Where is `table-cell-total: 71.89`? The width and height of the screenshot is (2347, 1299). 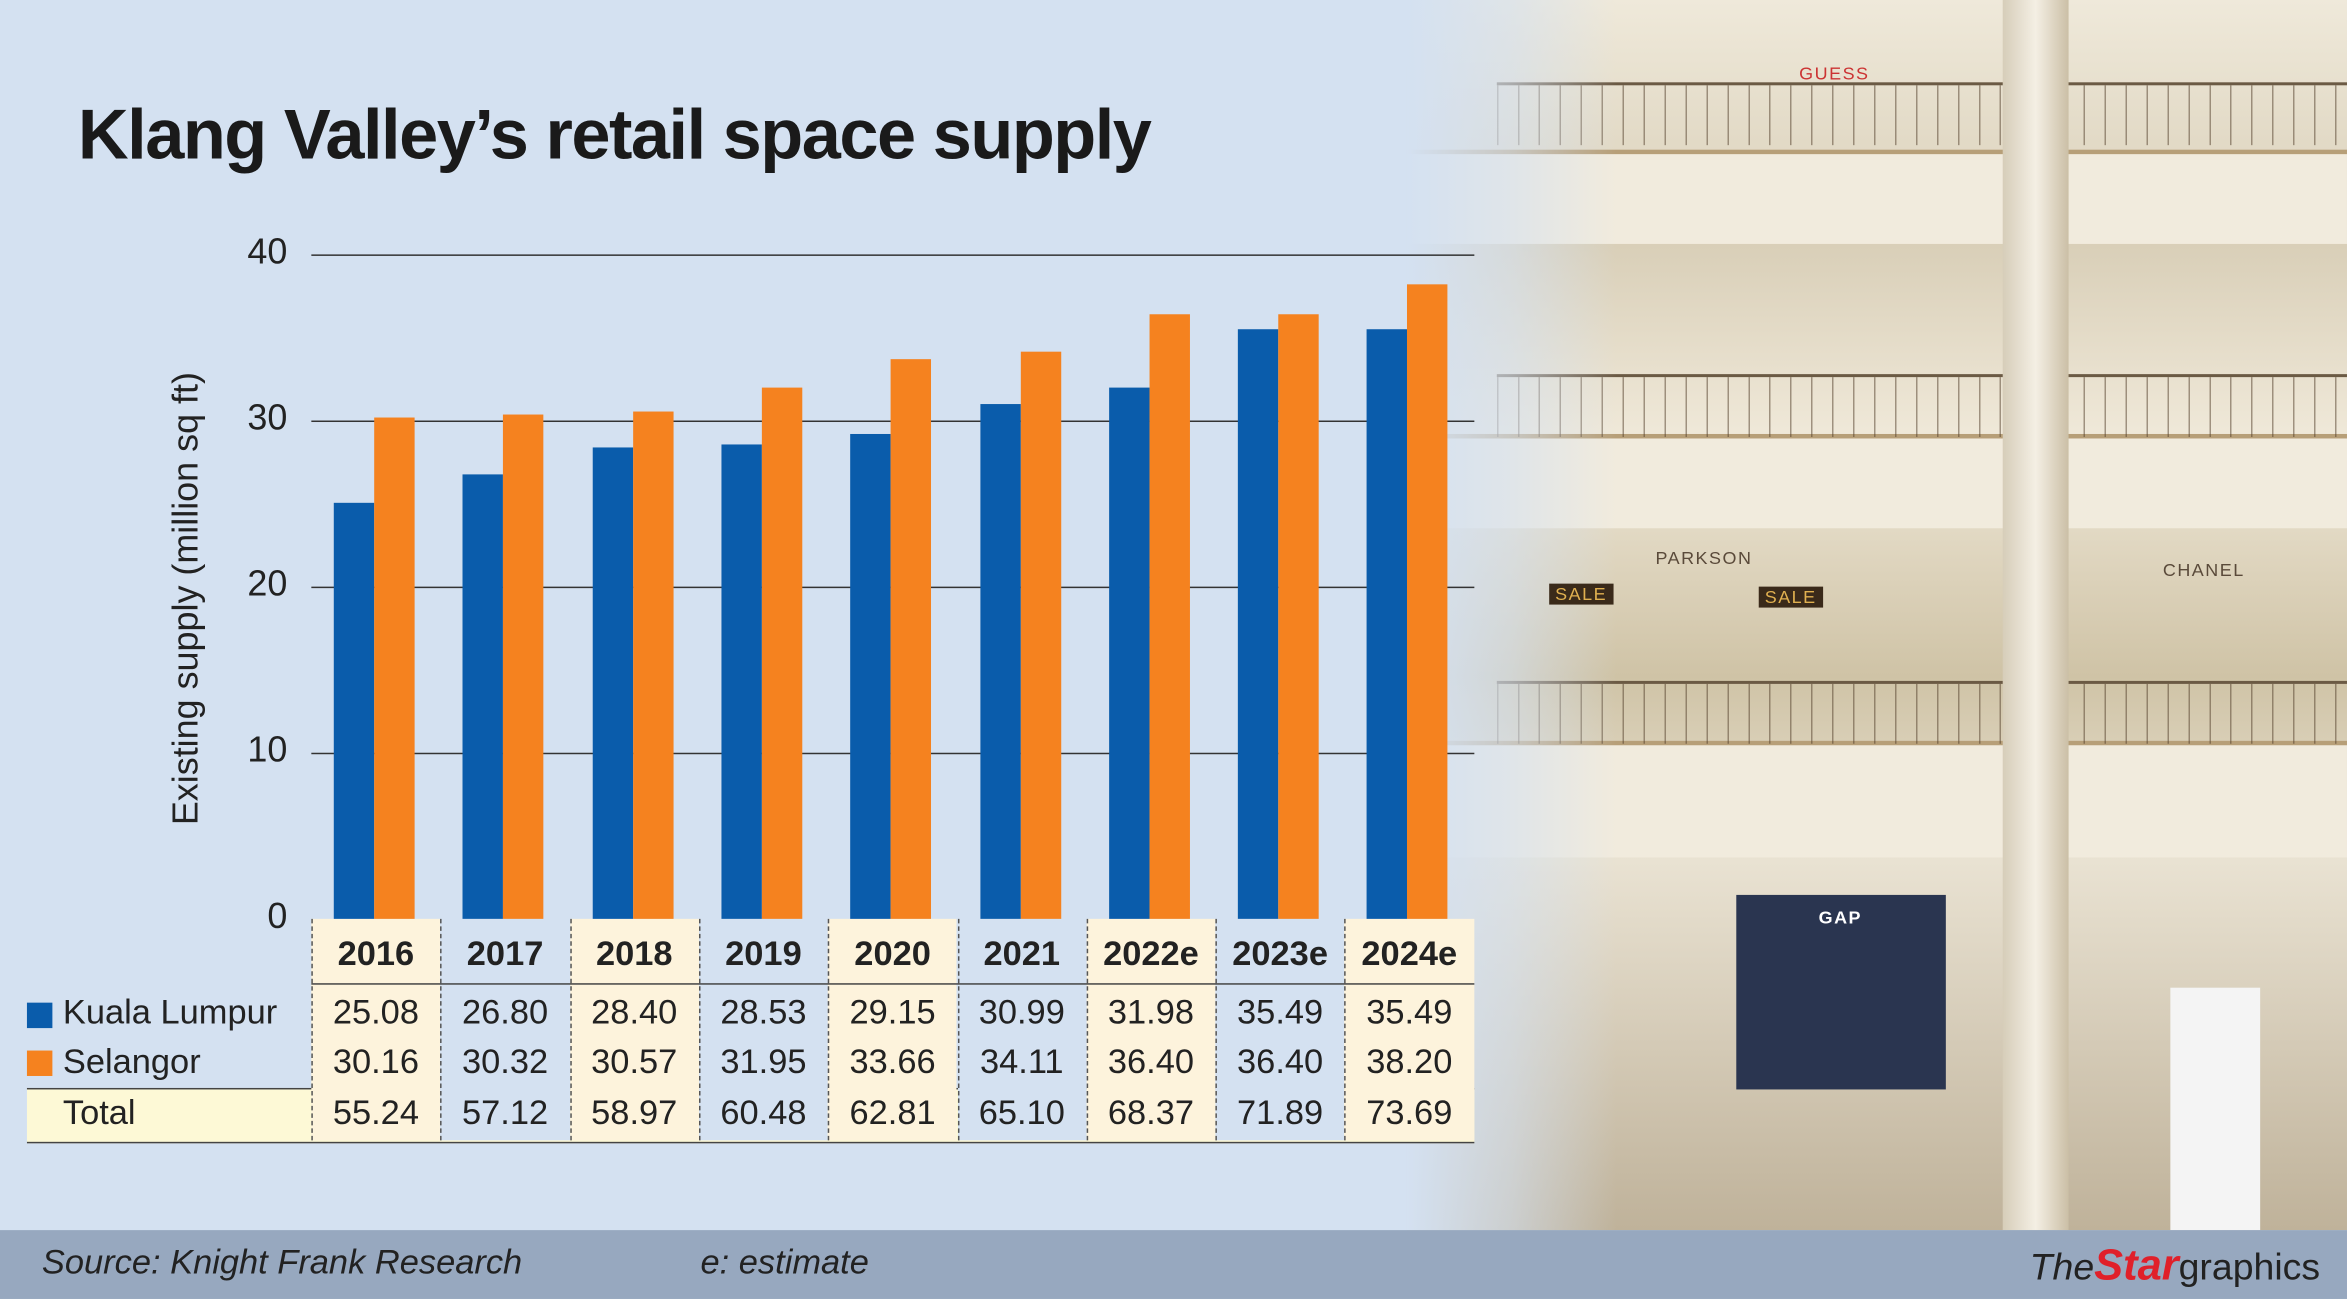 table-cell-total: 71.89 is located at coordinates (1280, 1112).